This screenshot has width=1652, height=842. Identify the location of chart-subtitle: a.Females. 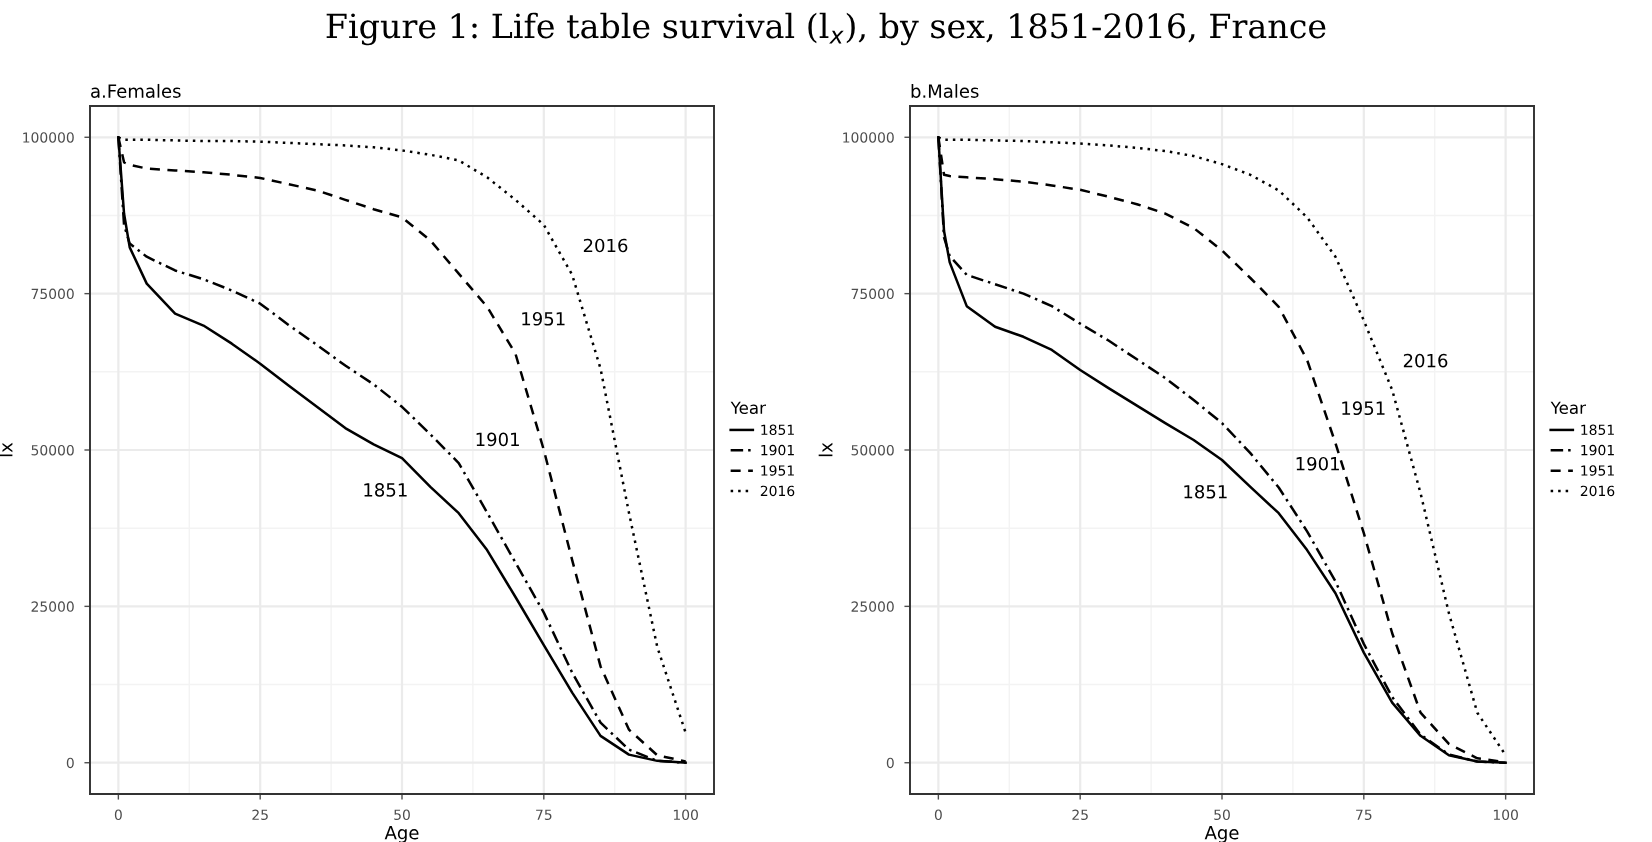
(136, 90).